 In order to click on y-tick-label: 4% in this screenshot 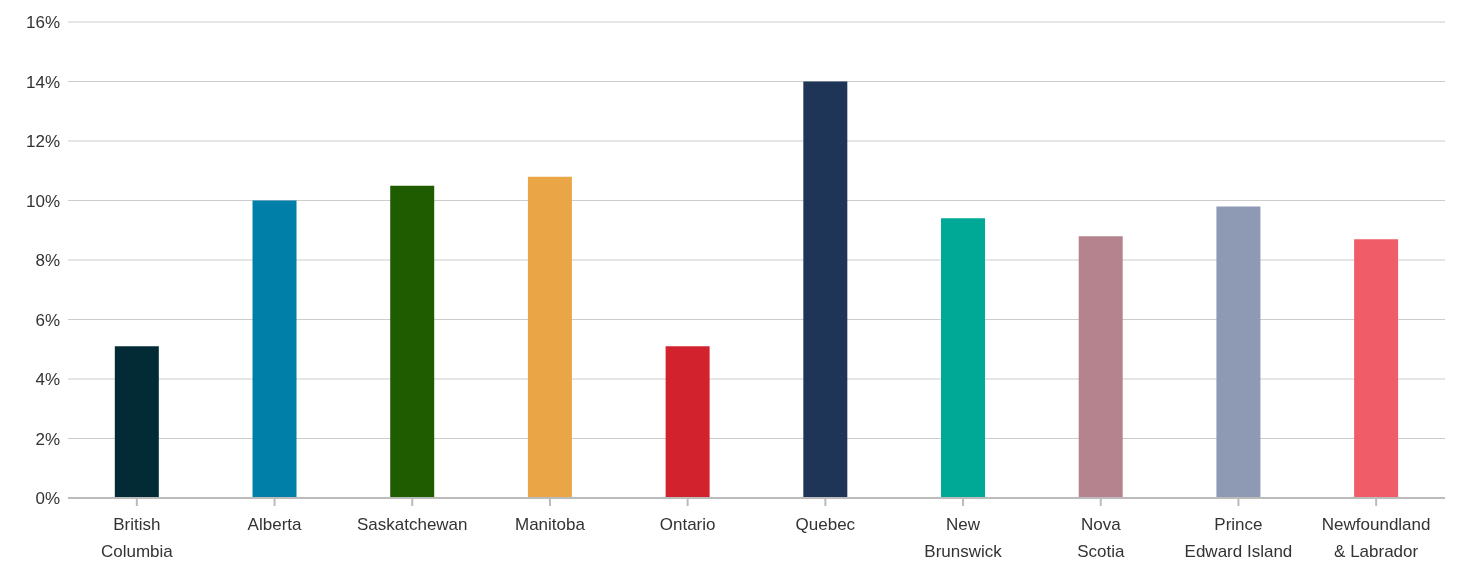, I will do `click(47, 380)`.